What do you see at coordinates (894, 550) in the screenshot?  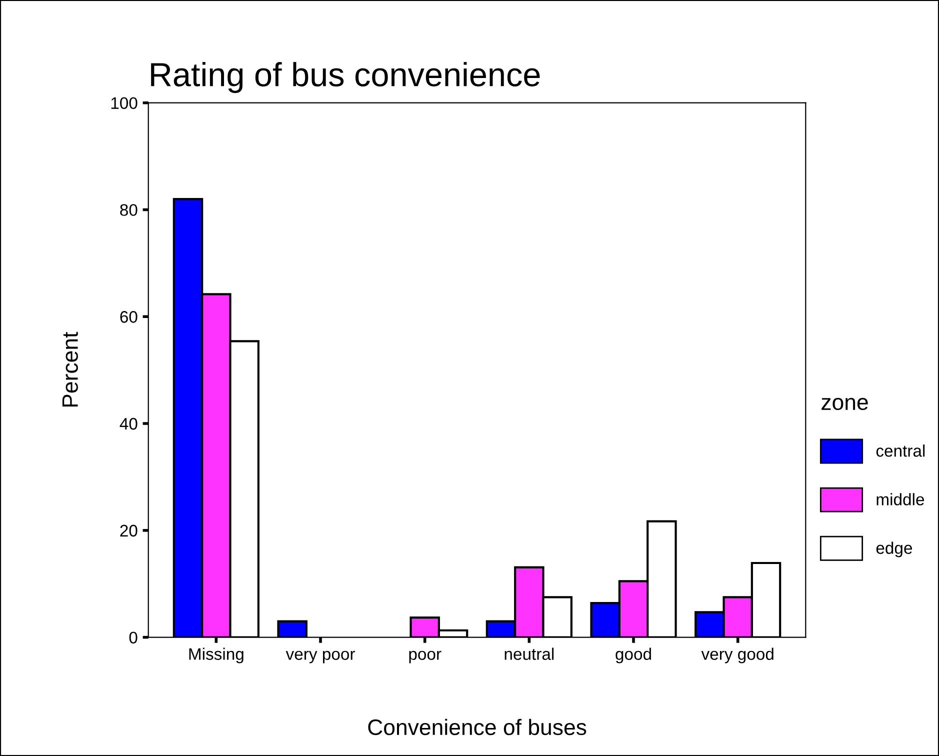 I see `legend-label: edge` at bounding box center [894, 550].